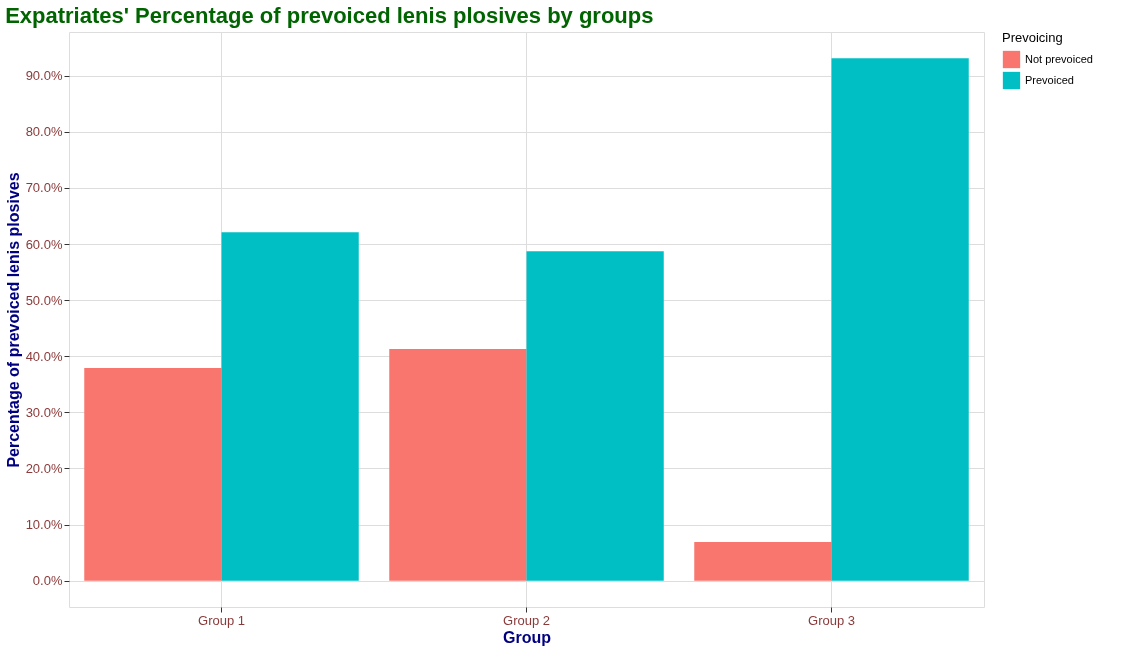  I want to click on x-tick-label: Group 3, so click(831, 620).